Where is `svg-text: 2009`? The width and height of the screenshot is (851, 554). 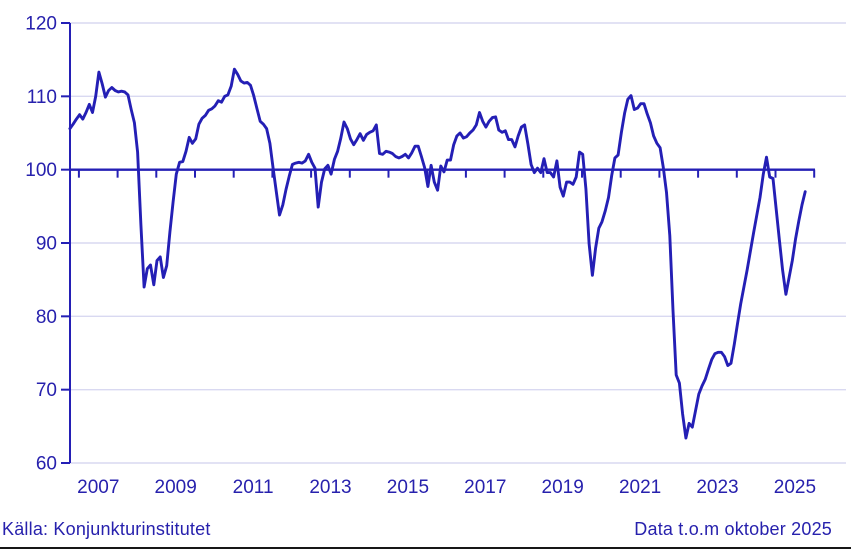
svg-text: 2009 is located at coordinates (176, 487).